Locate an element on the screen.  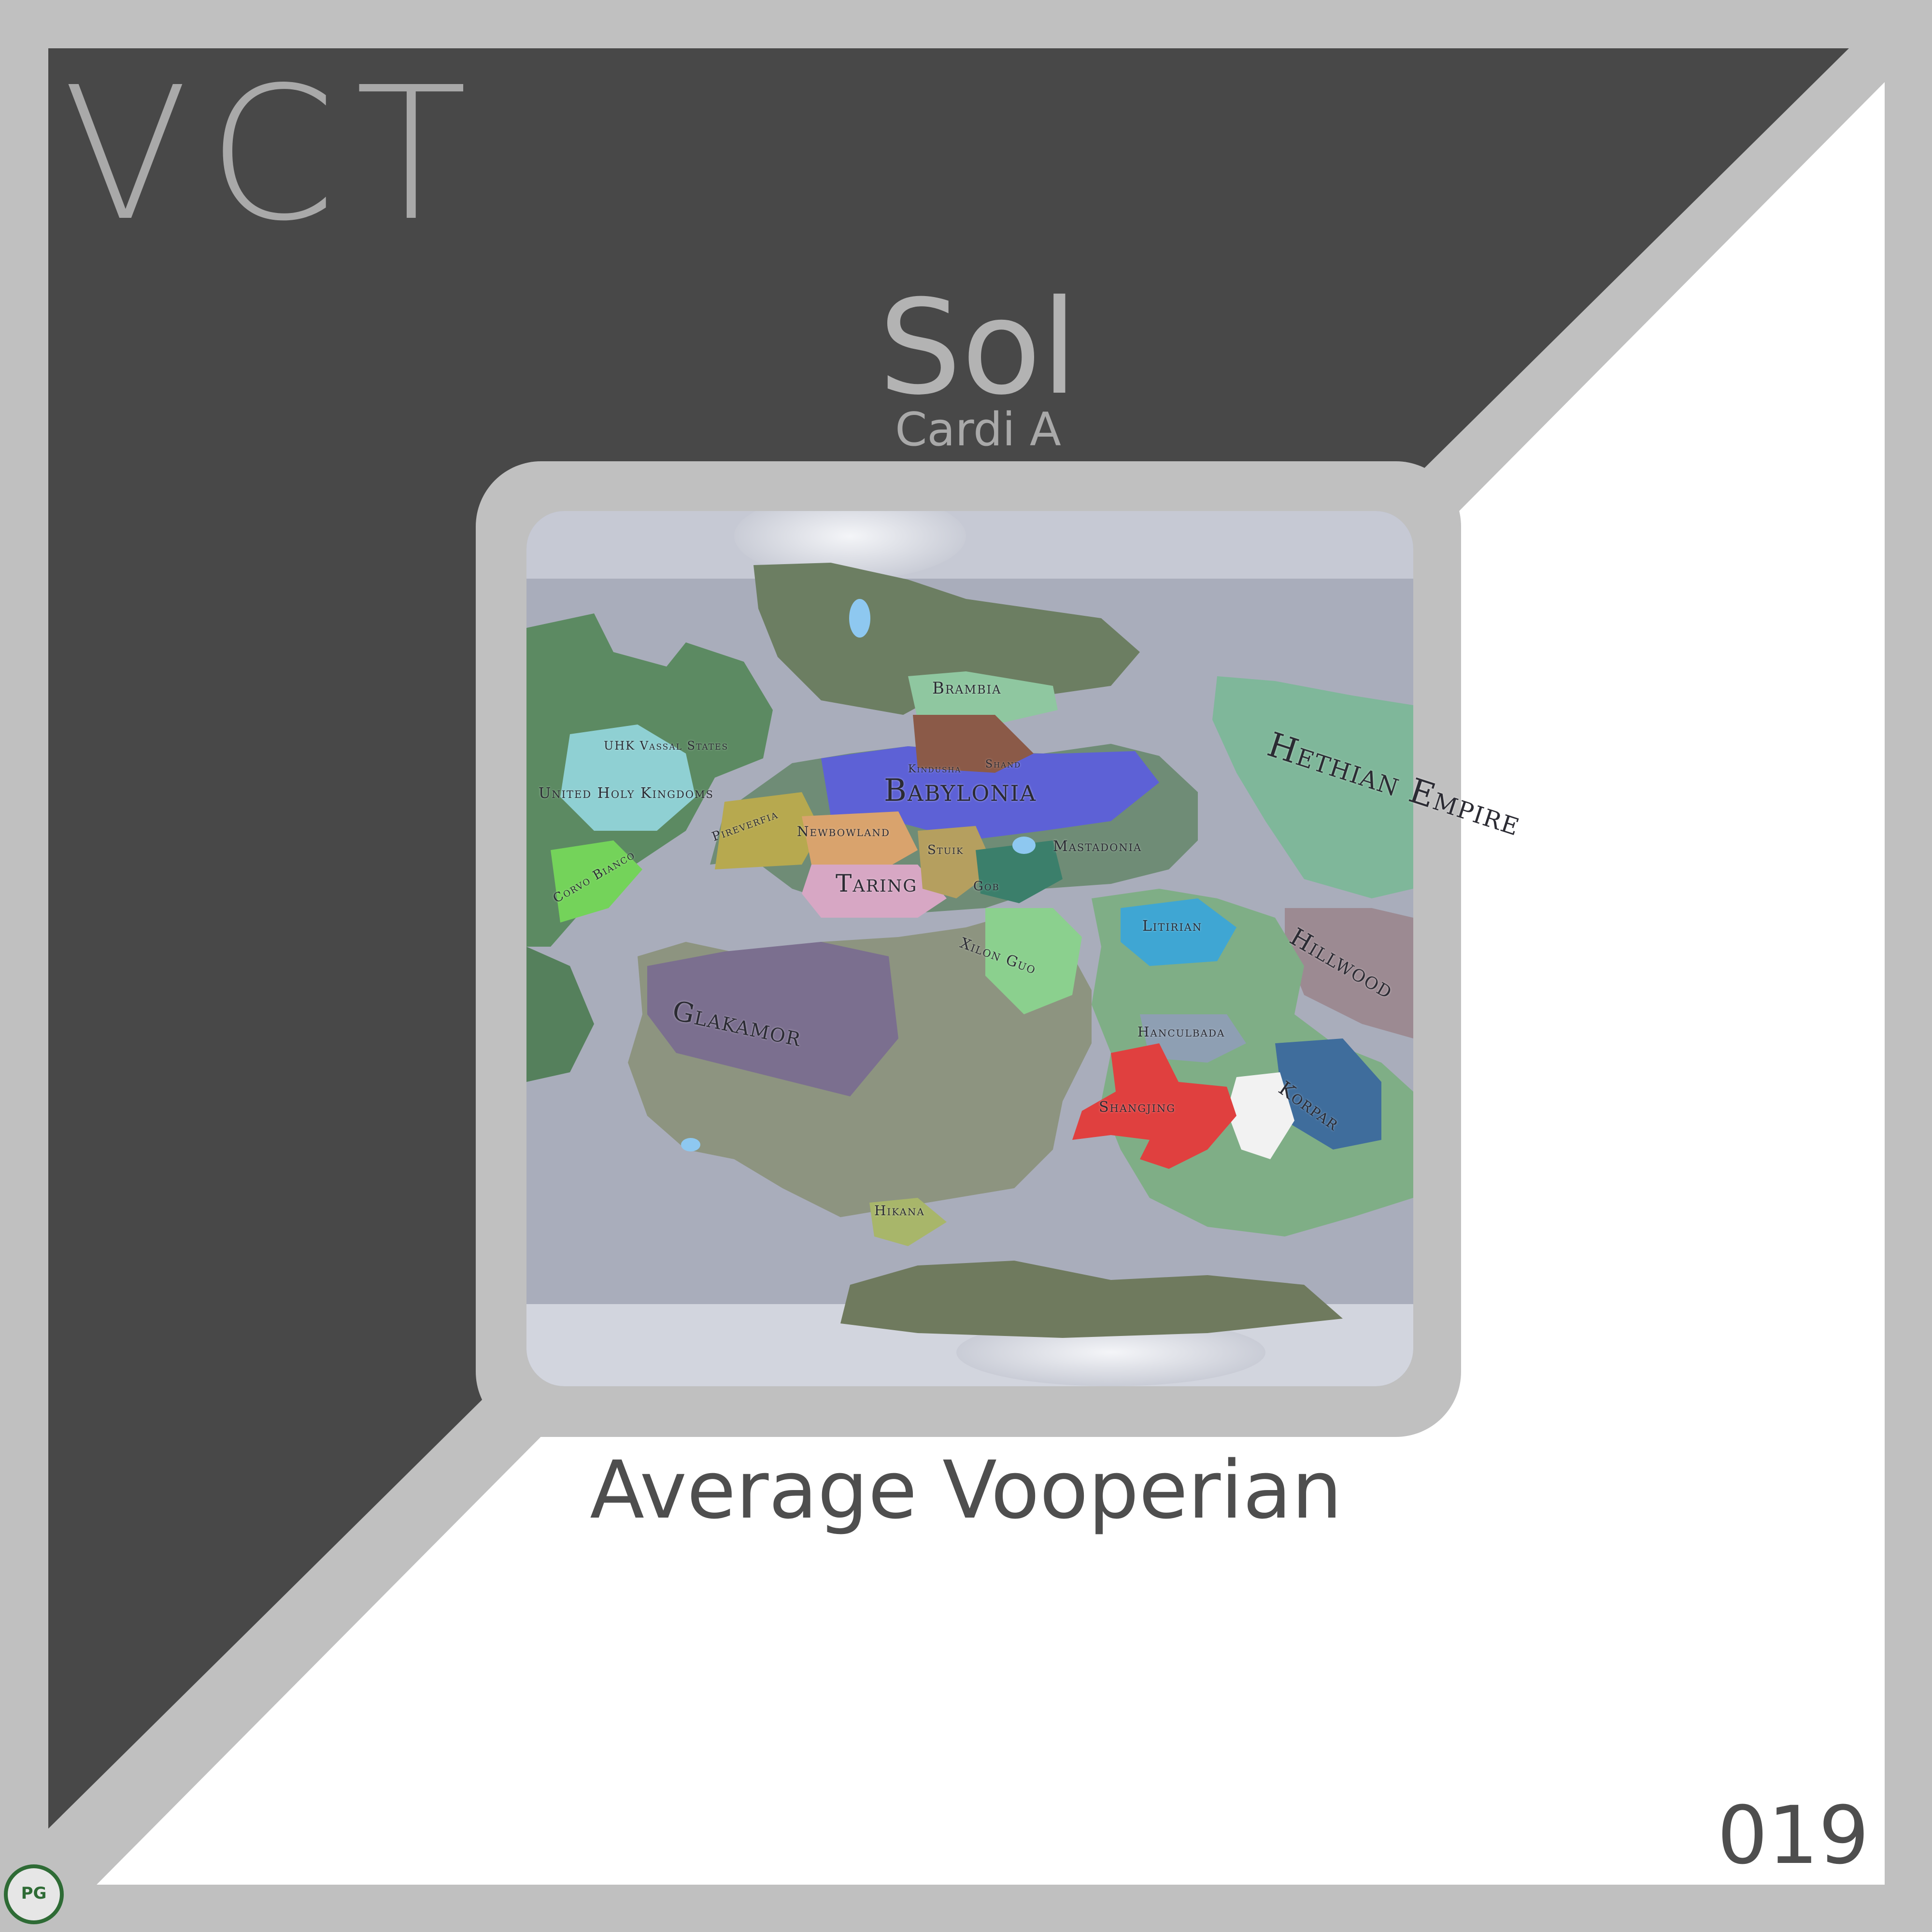
map-label-litirian: Litirian is located at coordinates (1172, 926).